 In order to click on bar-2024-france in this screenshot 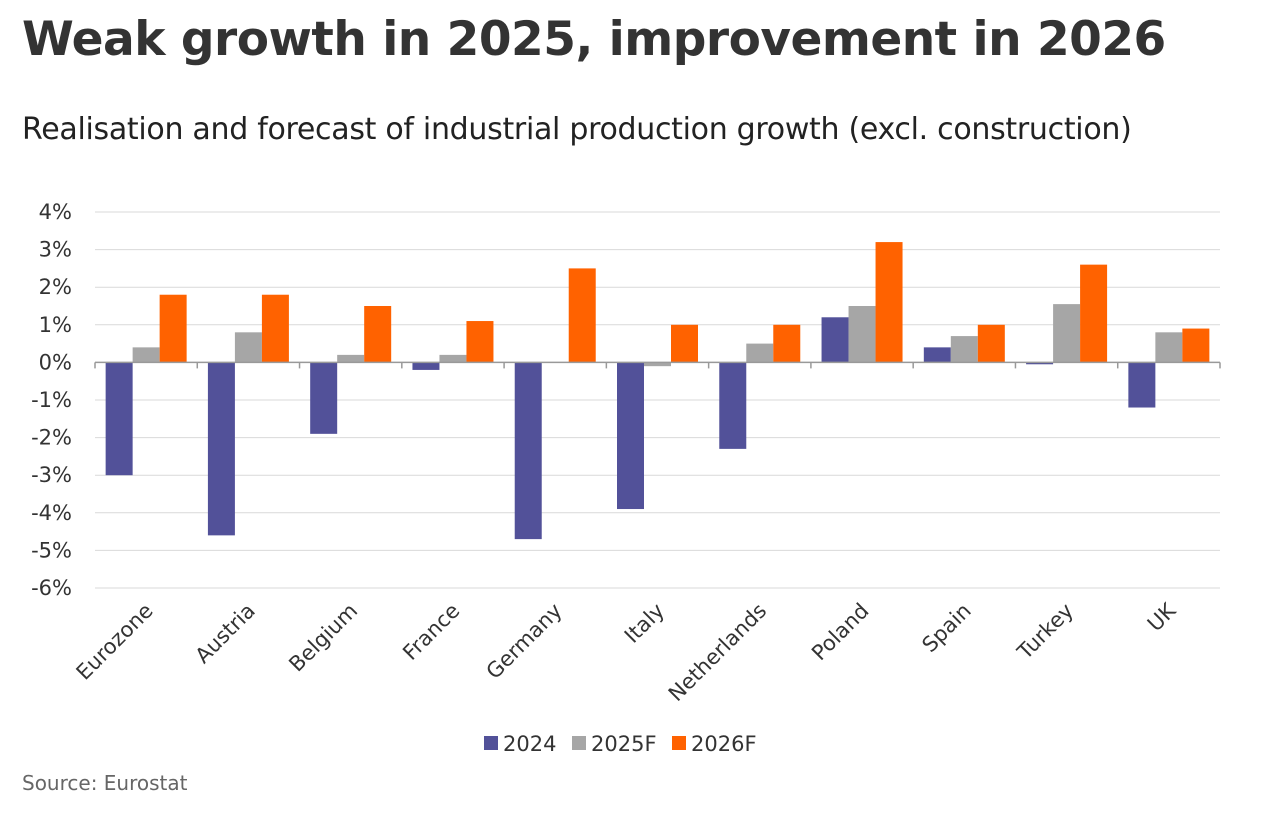, I will do `click(426, 366)`.